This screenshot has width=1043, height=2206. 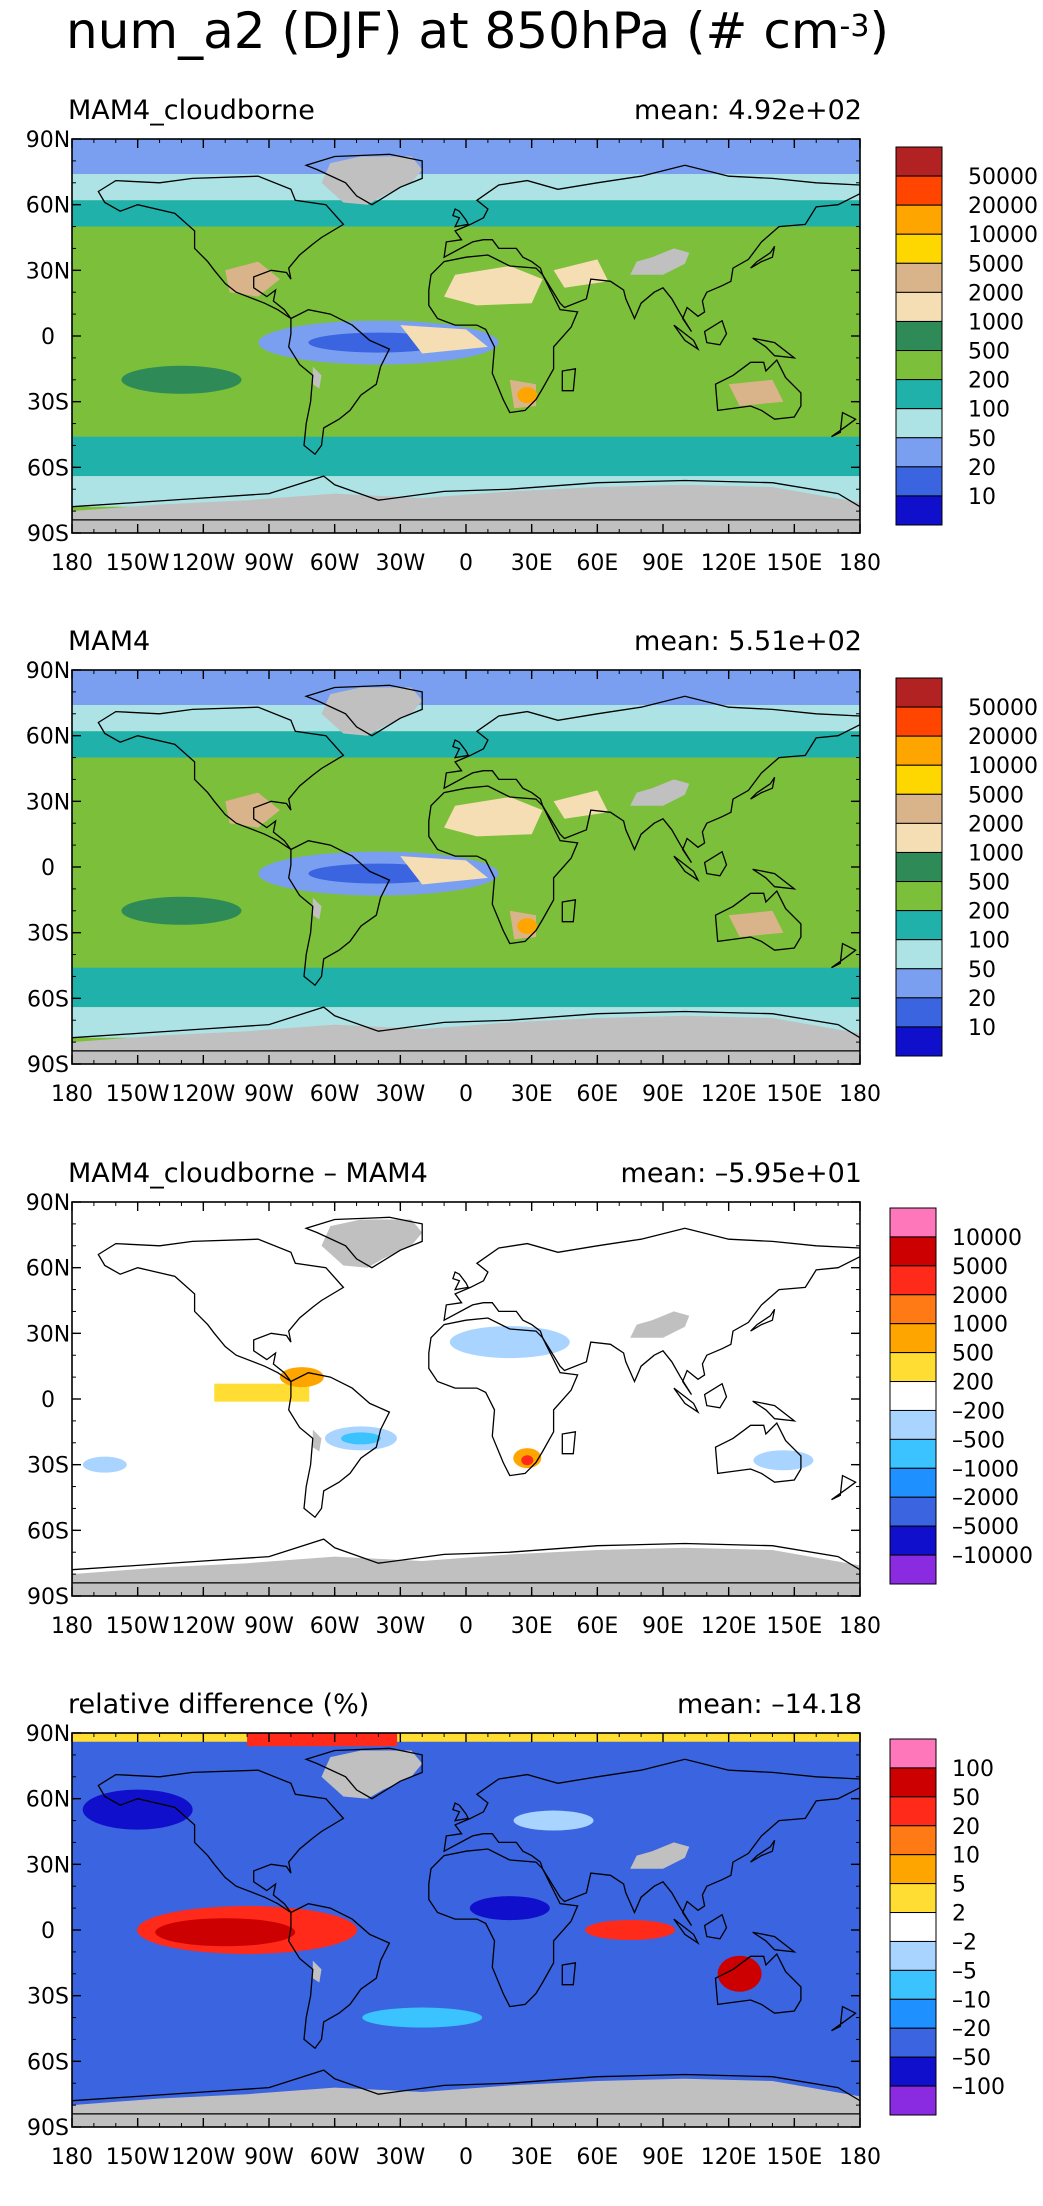 I want to click on colorbar-label: 1000, so click(x=996, y=853).